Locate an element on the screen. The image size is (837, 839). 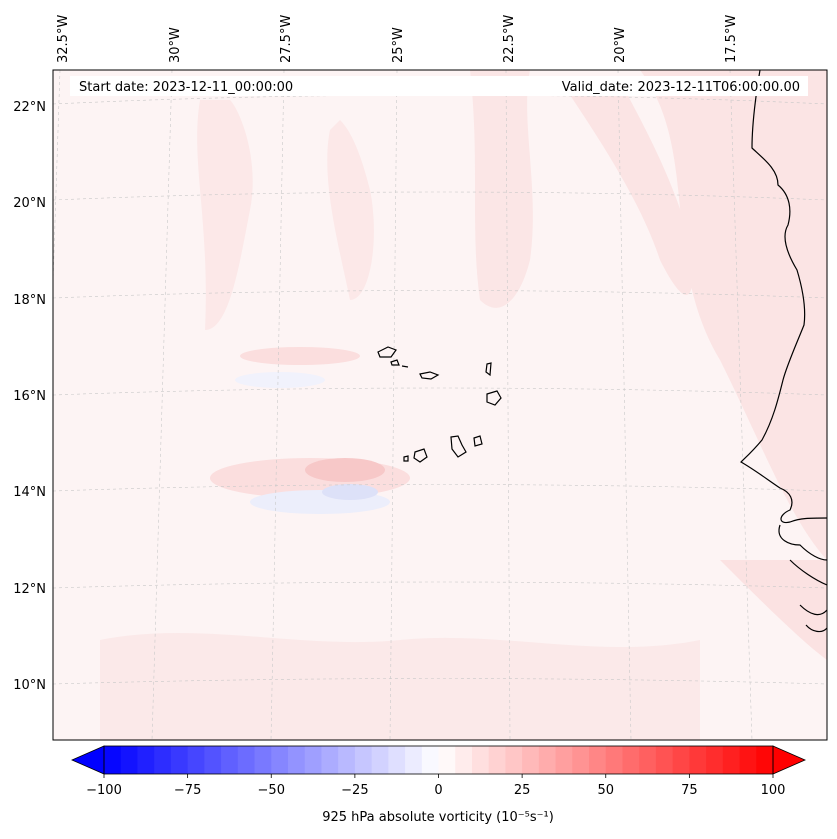
start-date-label: Start date: 2023-12-11_00:00:00 is located at coordinates (186, 87).